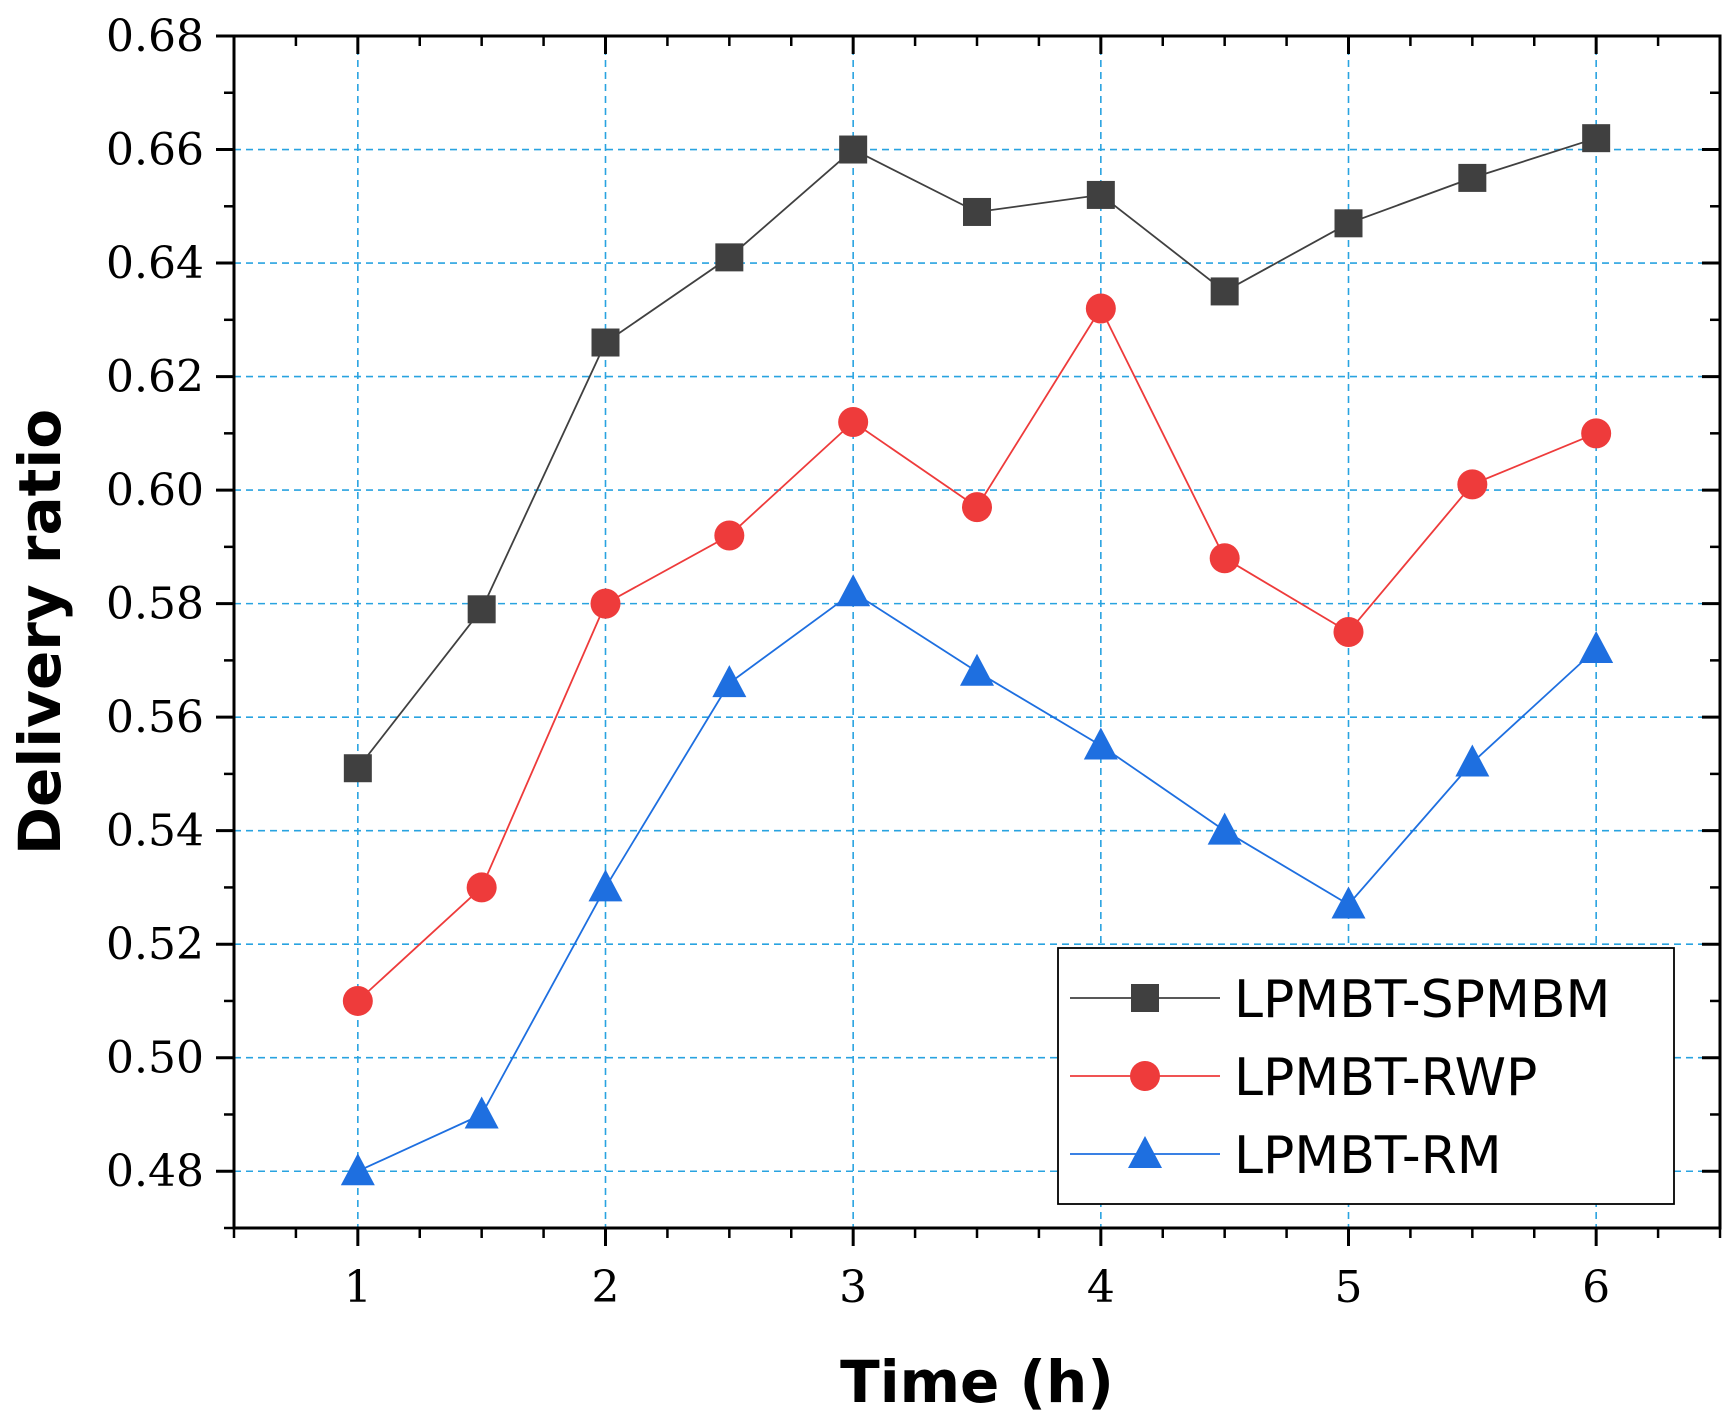  Describe the element at coordinates (155, 377) in the screenshot. I see `y-tick-label: 0.62` at that location.